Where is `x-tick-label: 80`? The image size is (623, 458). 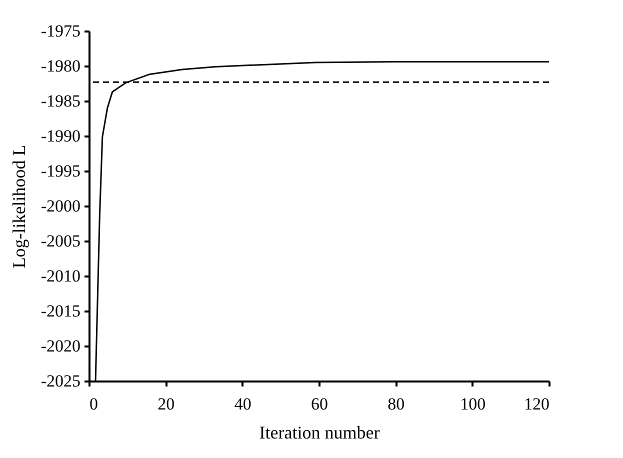 x-tick-label: 80 is located at coordinates (396, 404).